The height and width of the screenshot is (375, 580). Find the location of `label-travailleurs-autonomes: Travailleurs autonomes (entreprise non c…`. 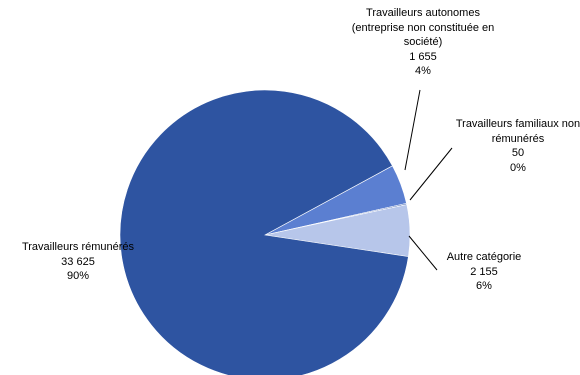

label-travailleurs-autonomes: Travailleurs autonomes (entreprise non c… is located at coordinates (423, 42).